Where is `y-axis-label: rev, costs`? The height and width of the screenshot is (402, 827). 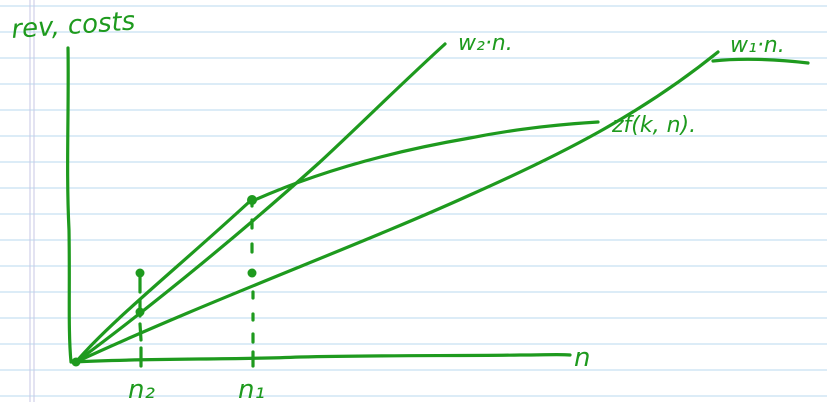
y-axis-label: rev, costs is located at coordinates (73, 25).